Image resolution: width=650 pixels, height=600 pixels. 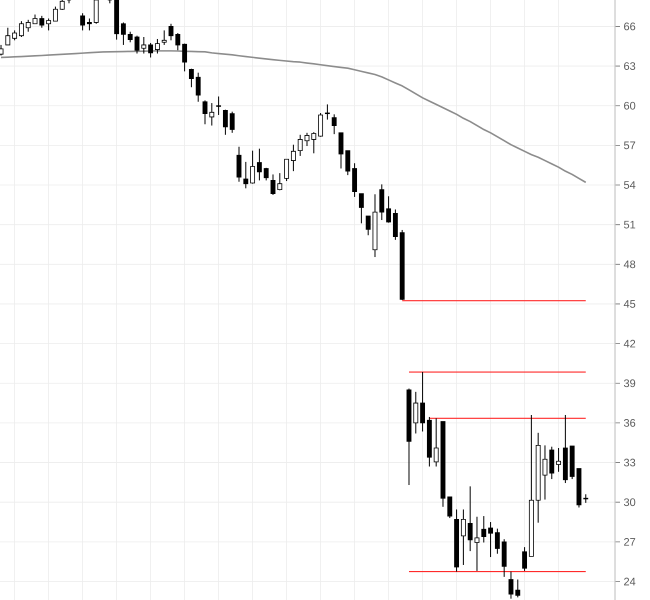 What do you see at coordinates (630, 66) in the screenshot?
I see `y-tick-label: 63` at bounding box center [630, 66].